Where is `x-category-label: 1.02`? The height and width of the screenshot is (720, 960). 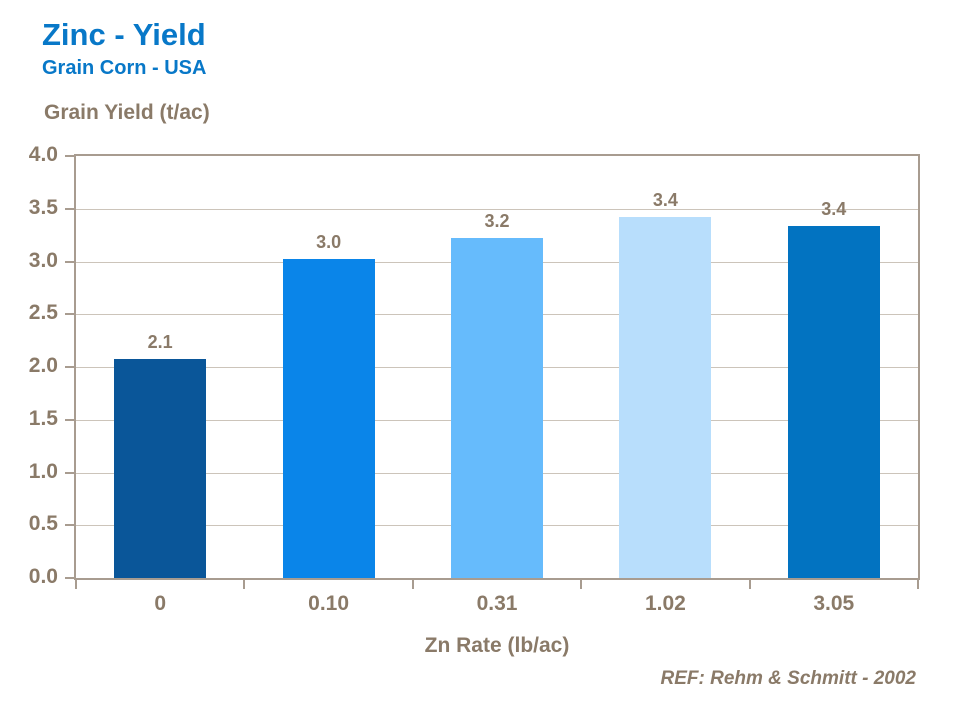
x-category-label: 1.02 is located at coordinates (665, 603).